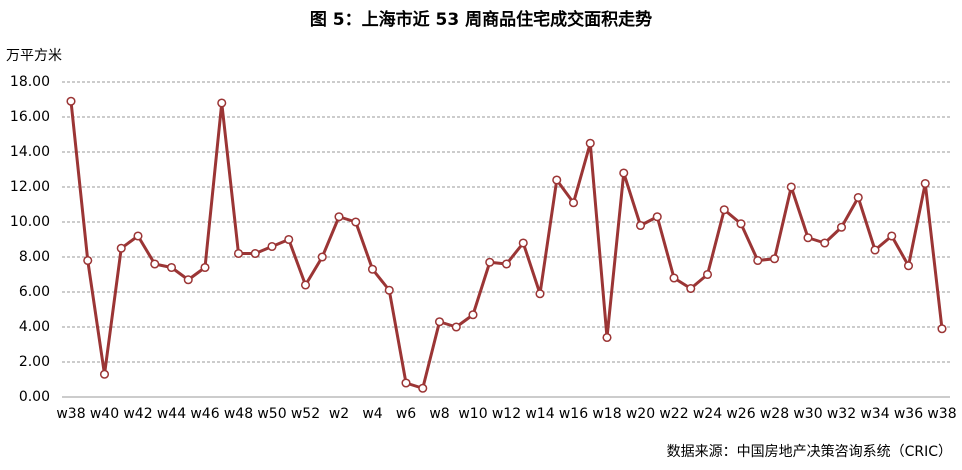 This screenshot has height=470, width=962. What do you see at coordinates (30, 152) in the screenshot?
I see `y-tick-label: 14.00` at bounding box center [30, 152].